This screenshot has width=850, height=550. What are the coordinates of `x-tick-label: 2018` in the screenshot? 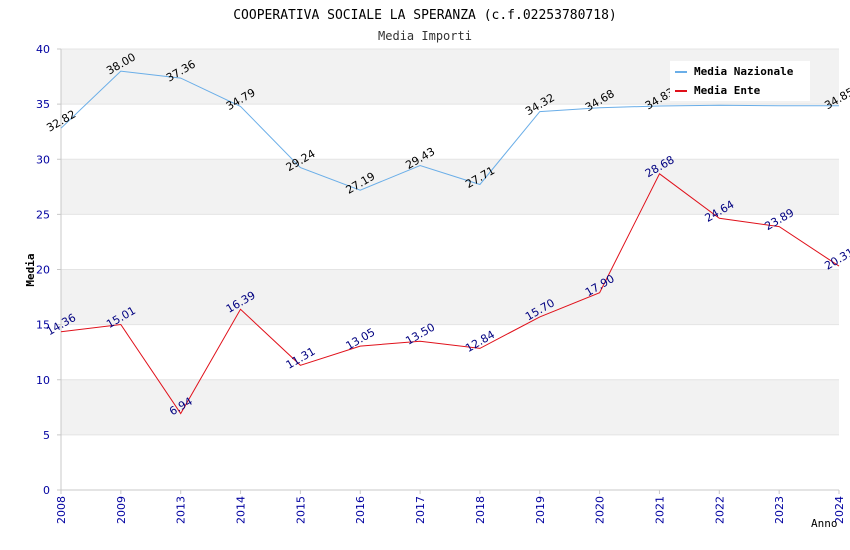 It's located at (480, 510).